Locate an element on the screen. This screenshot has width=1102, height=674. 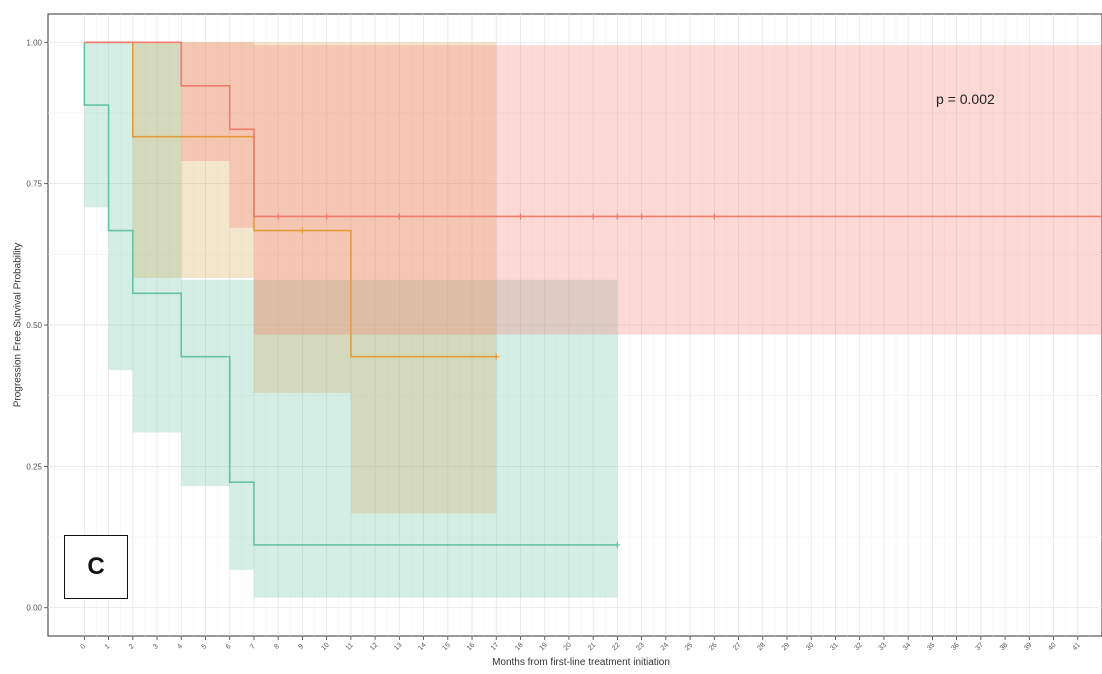
x-tick-label: 16 is located at coordinates (471, 647).